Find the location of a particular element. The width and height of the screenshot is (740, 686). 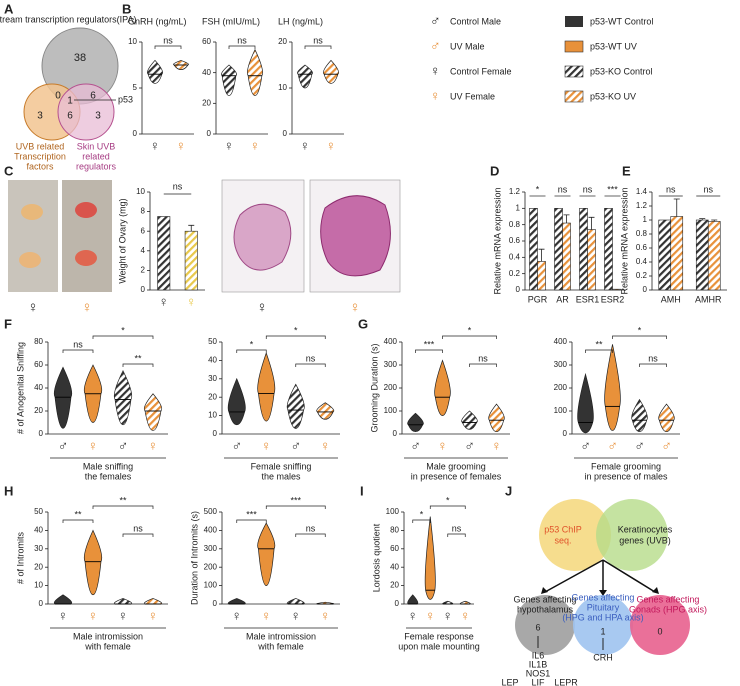

legend-symbol: ♀ is located at coordinates (435, 71).